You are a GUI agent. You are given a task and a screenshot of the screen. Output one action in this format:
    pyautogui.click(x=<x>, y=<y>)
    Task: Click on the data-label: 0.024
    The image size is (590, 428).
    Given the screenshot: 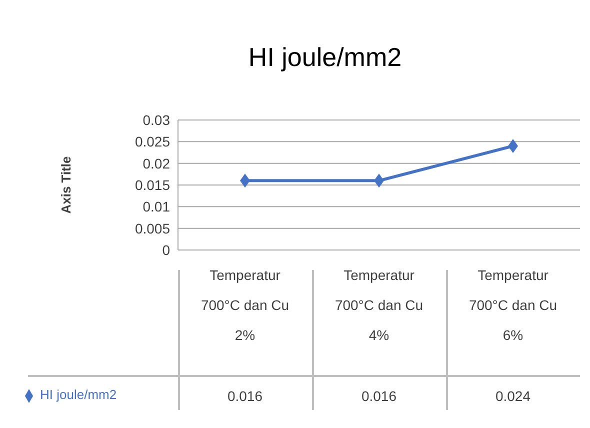 What is the action you would take?
    pyautogui.click(x=513, y=396)
    